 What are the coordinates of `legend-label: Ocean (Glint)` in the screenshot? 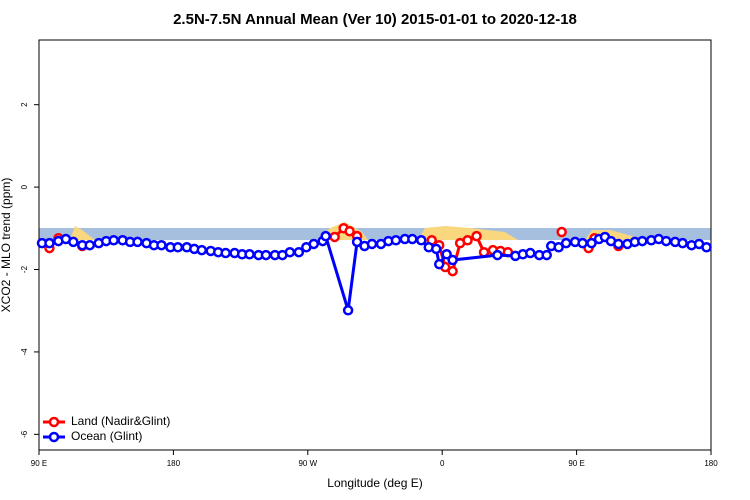 It's located at (106, 436).